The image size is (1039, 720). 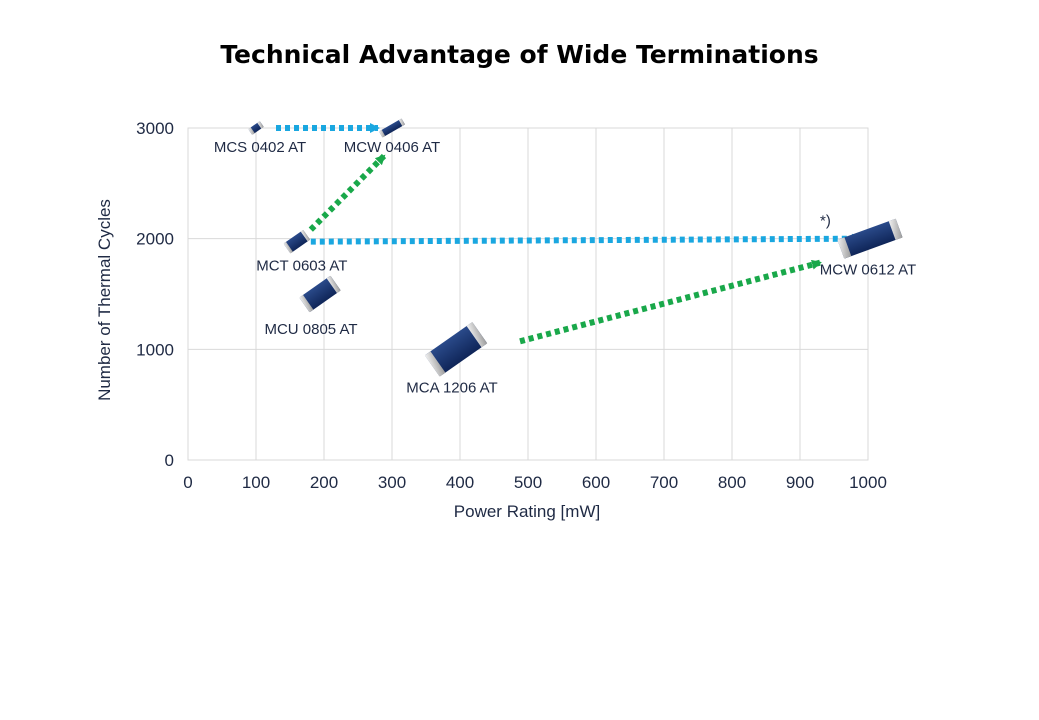 What do you see at coordinates (800, 482) in the screenshot?
I see `x-tick-label: 900` at bounding box center [800, 482].